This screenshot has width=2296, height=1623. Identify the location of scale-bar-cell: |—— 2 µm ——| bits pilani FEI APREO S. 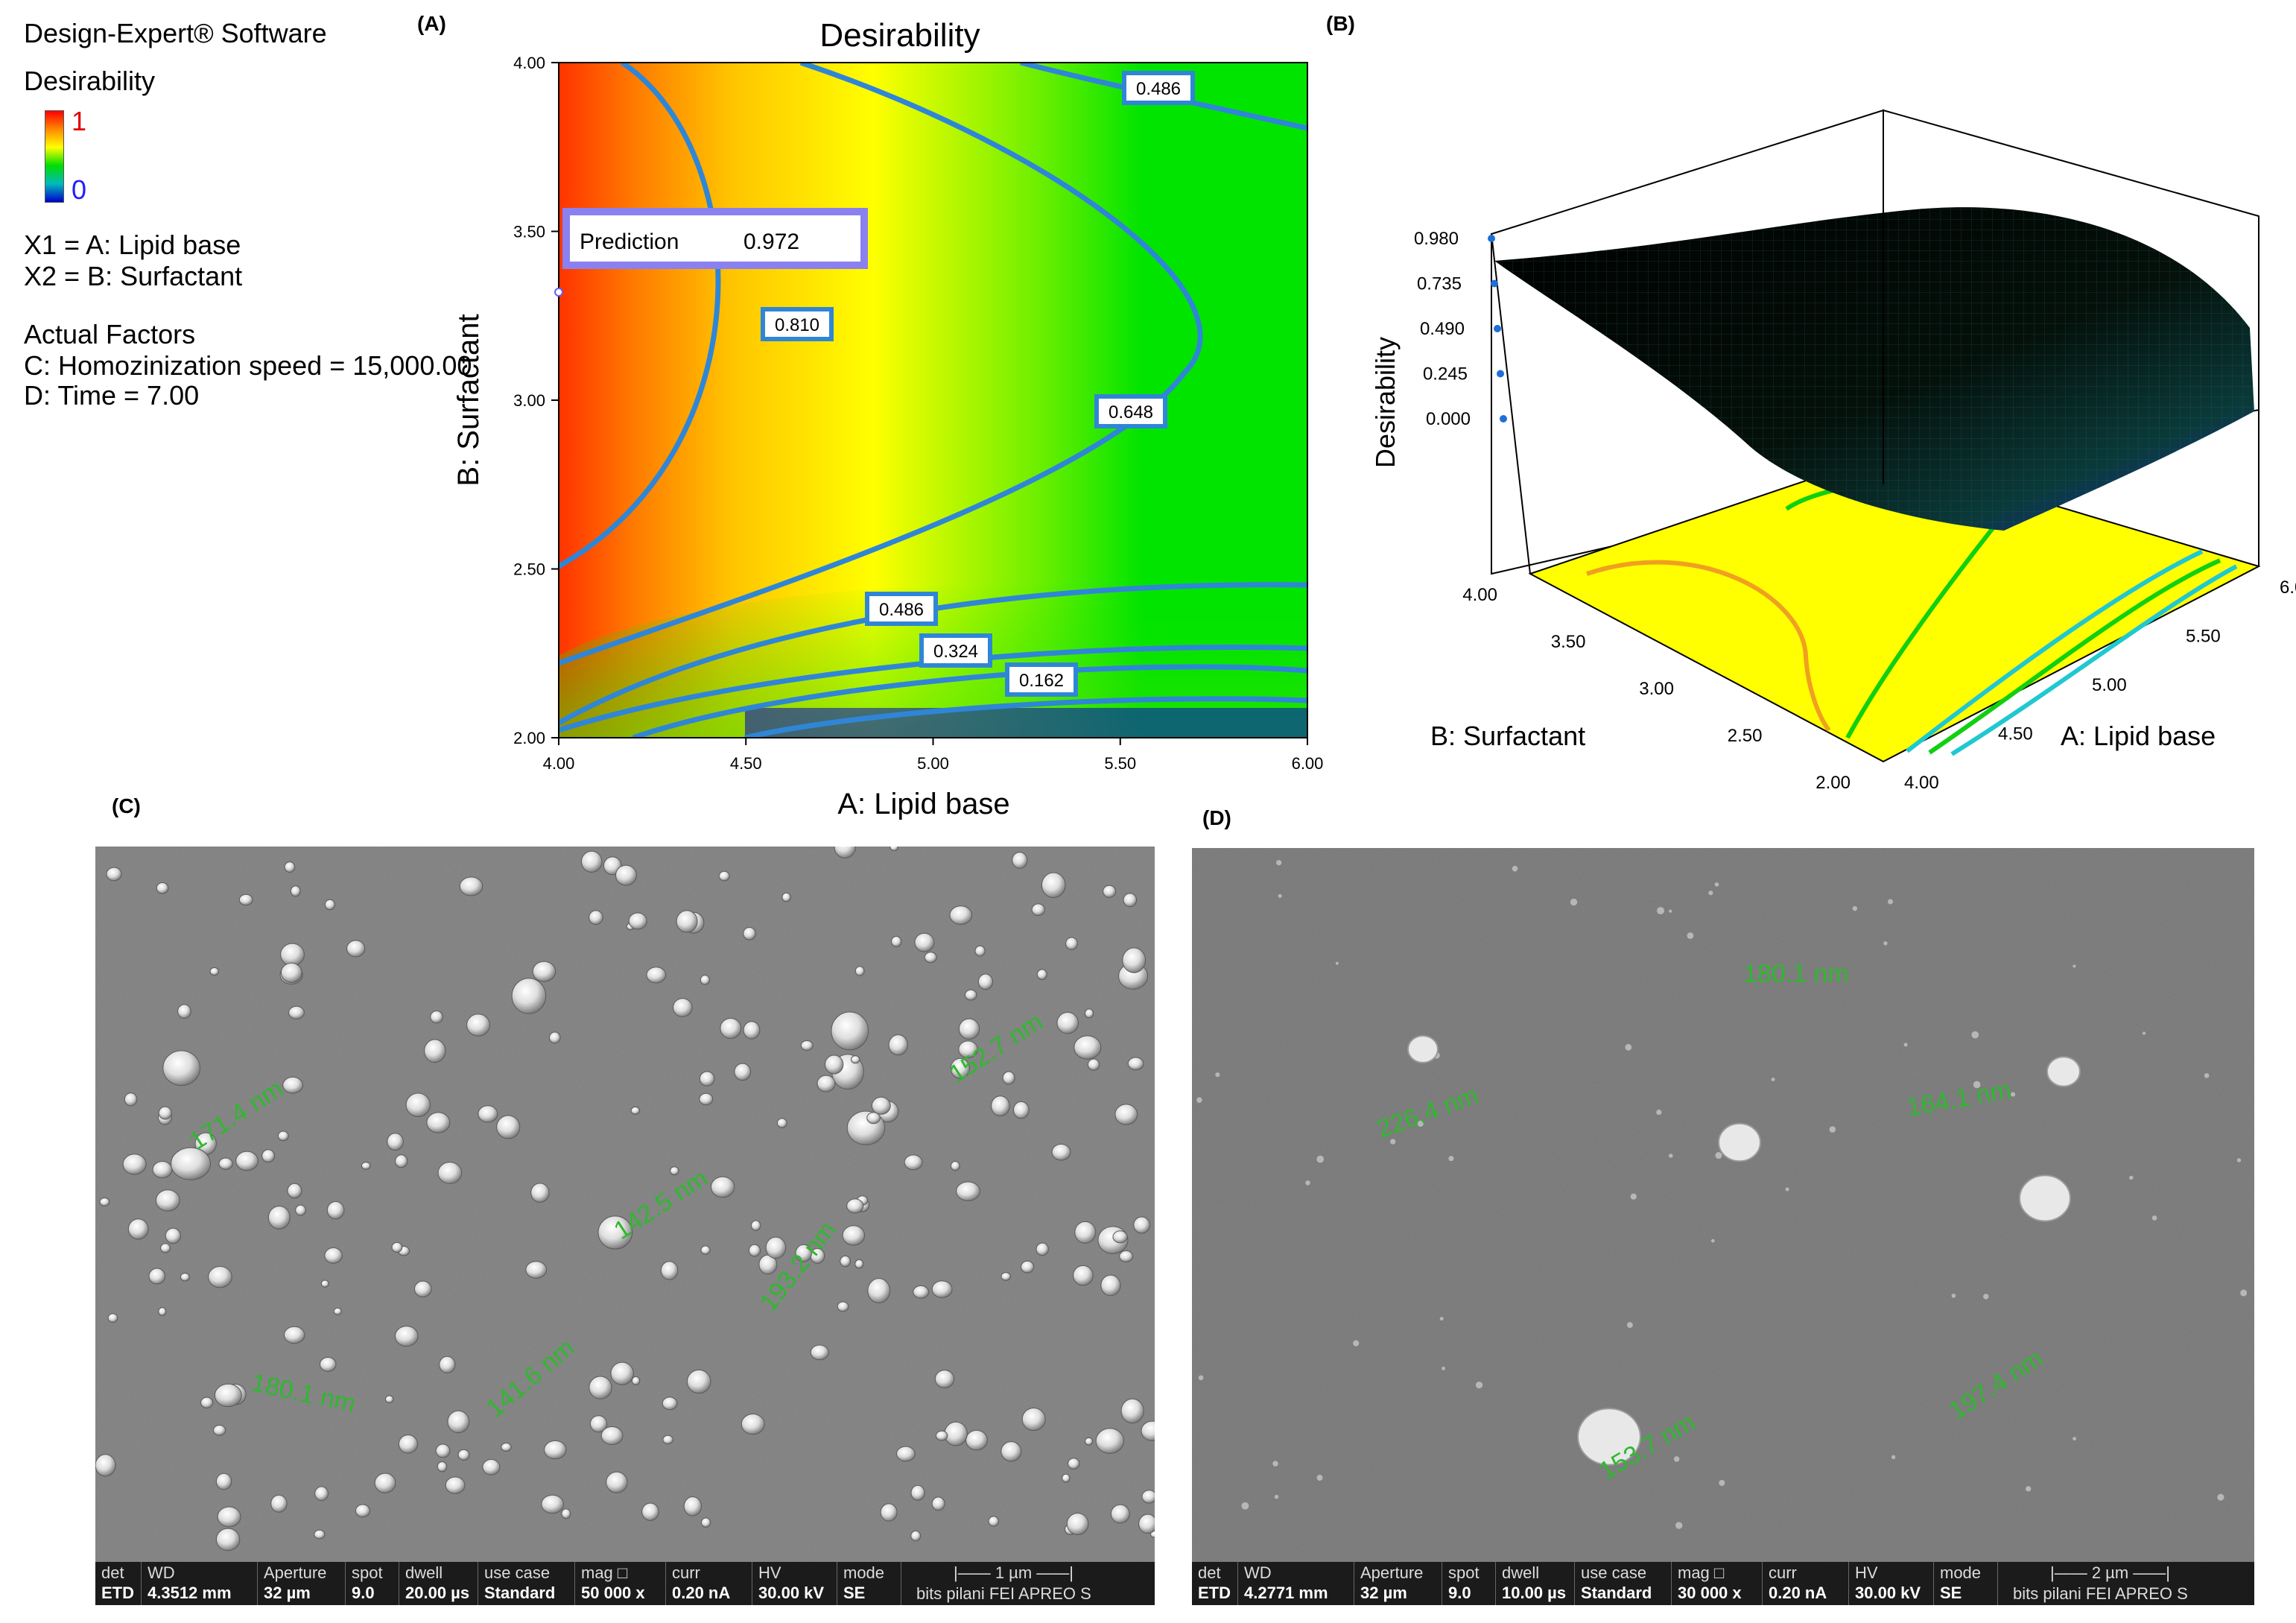
(2126, 1583).